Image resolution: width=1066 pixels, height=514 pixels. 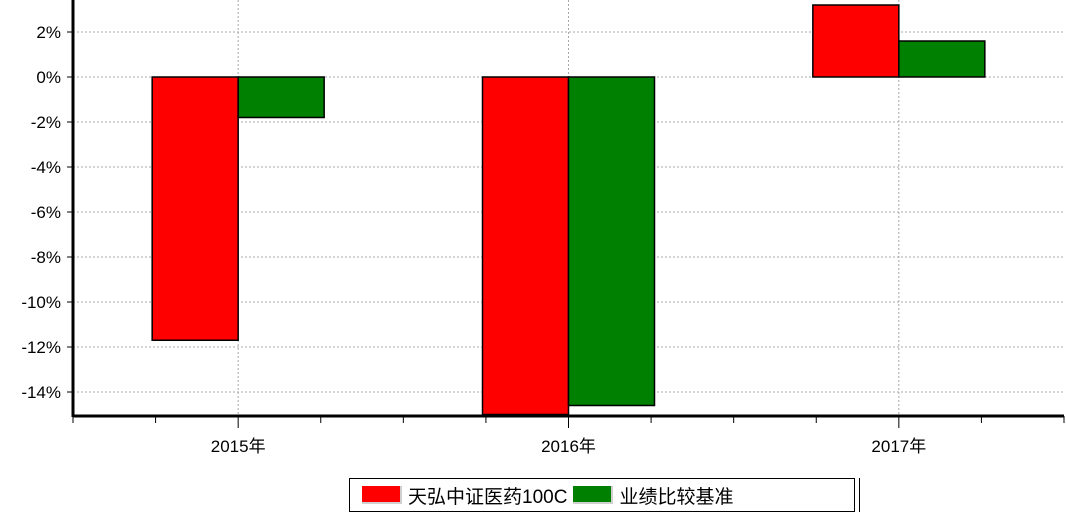 What do you see at coordinates (46, 122) in the screenshot?
I see `y-tick-label: -2%` at bounding box center [46, 122].